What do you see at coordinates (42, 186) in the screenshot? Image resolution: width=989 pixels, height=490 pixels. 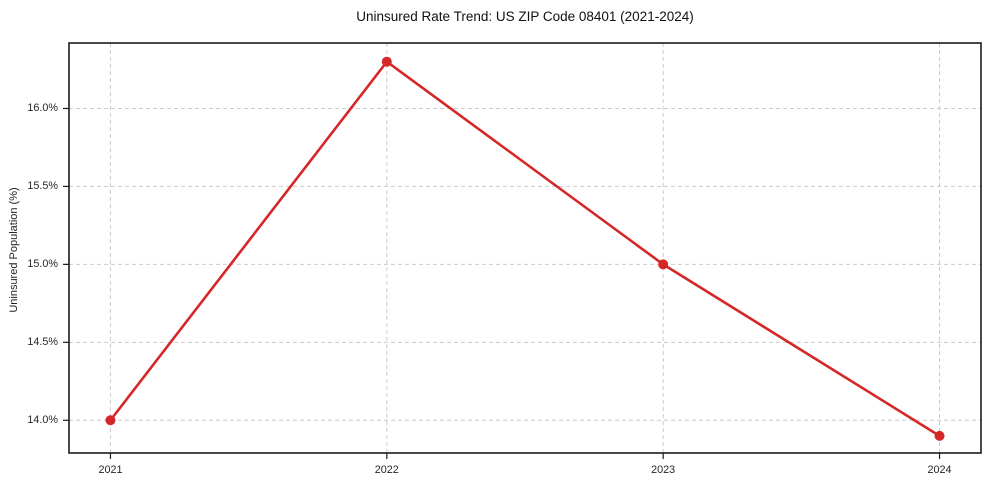 I see `y-tick-label: 15.5%` at bounding box center [42, 186].